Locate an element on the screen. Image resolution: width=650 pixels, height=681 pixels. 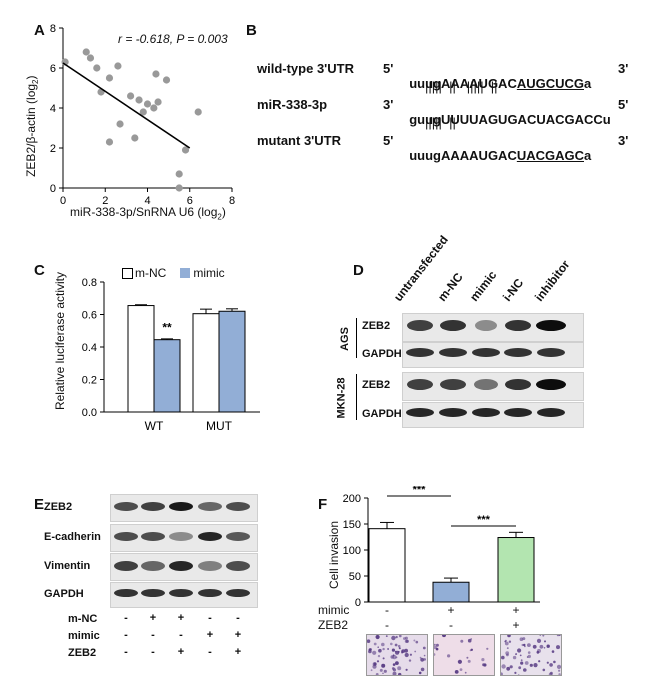
panel-label-f: F is located at coordinates (323, 504).